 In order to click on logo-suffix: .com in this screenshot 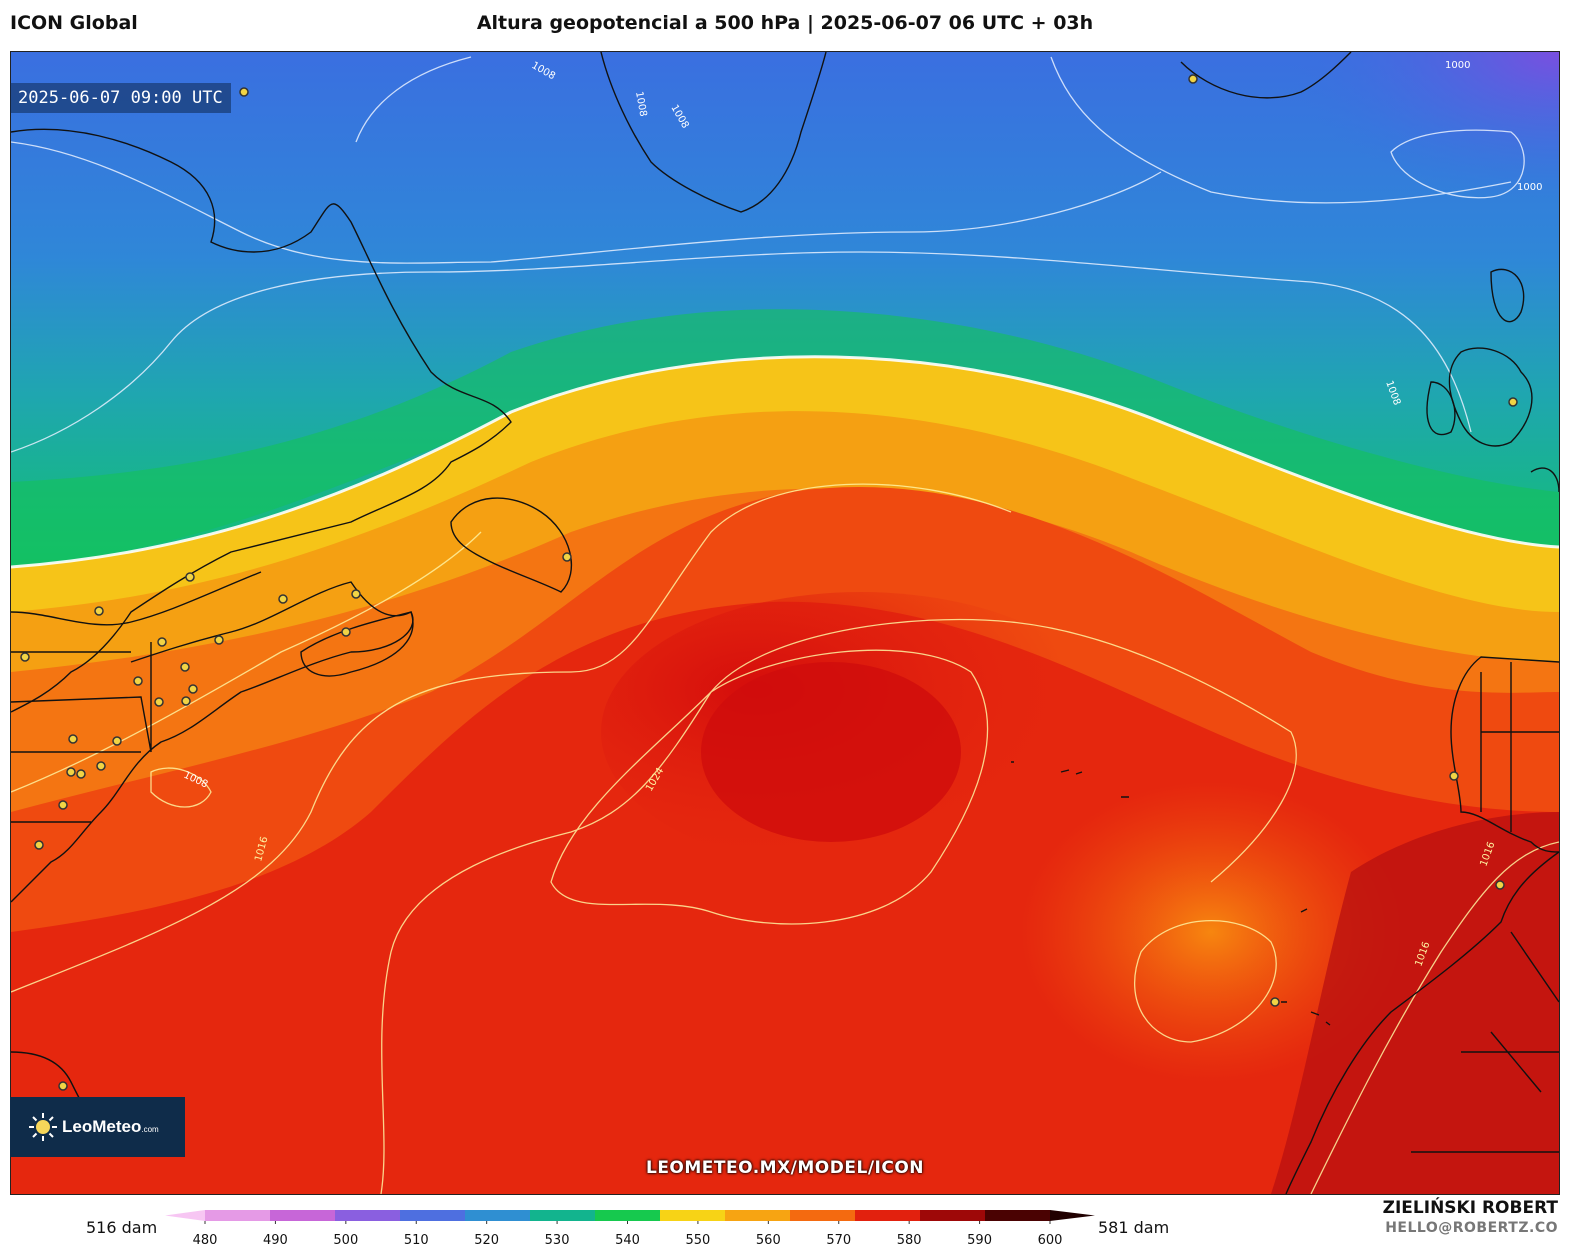, I will do `click(150, 1129)`.